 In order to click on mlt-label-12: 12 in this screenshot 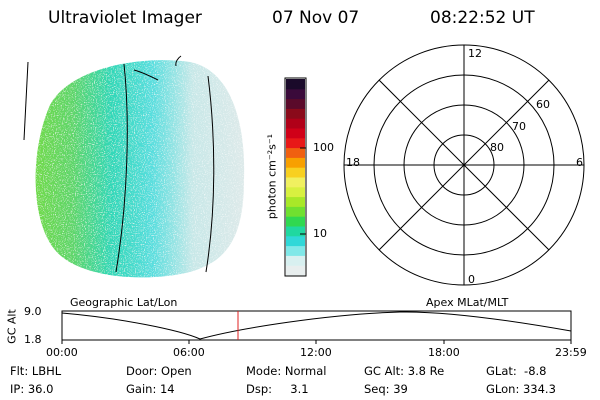, I will do `click(475, 53)`.